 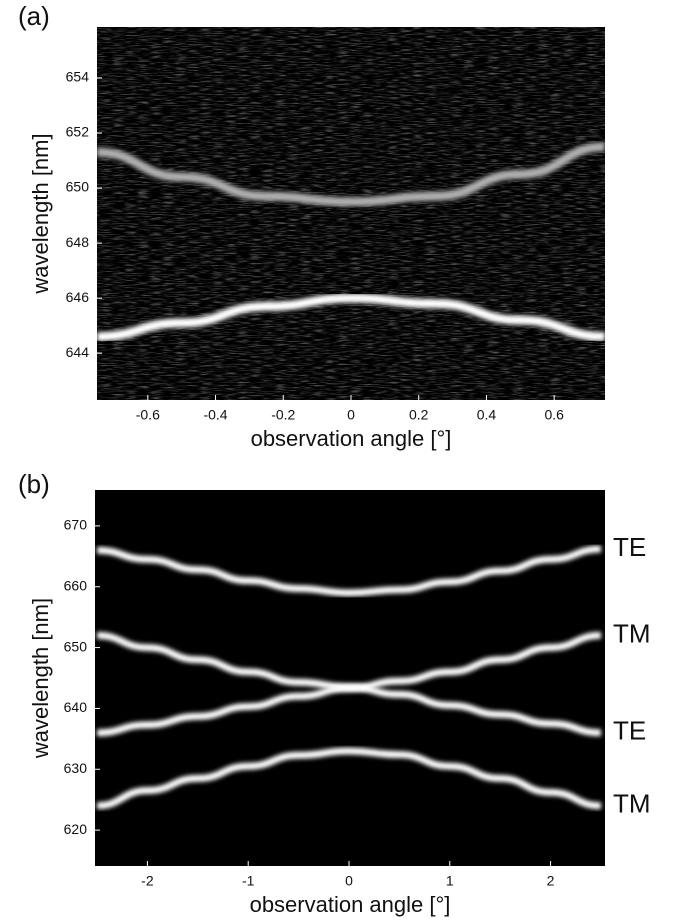 What do you see at coordinates (283, 415) in the screenshot?
I see `x-tick-label: -0.2` at bounding box center [283, 415].